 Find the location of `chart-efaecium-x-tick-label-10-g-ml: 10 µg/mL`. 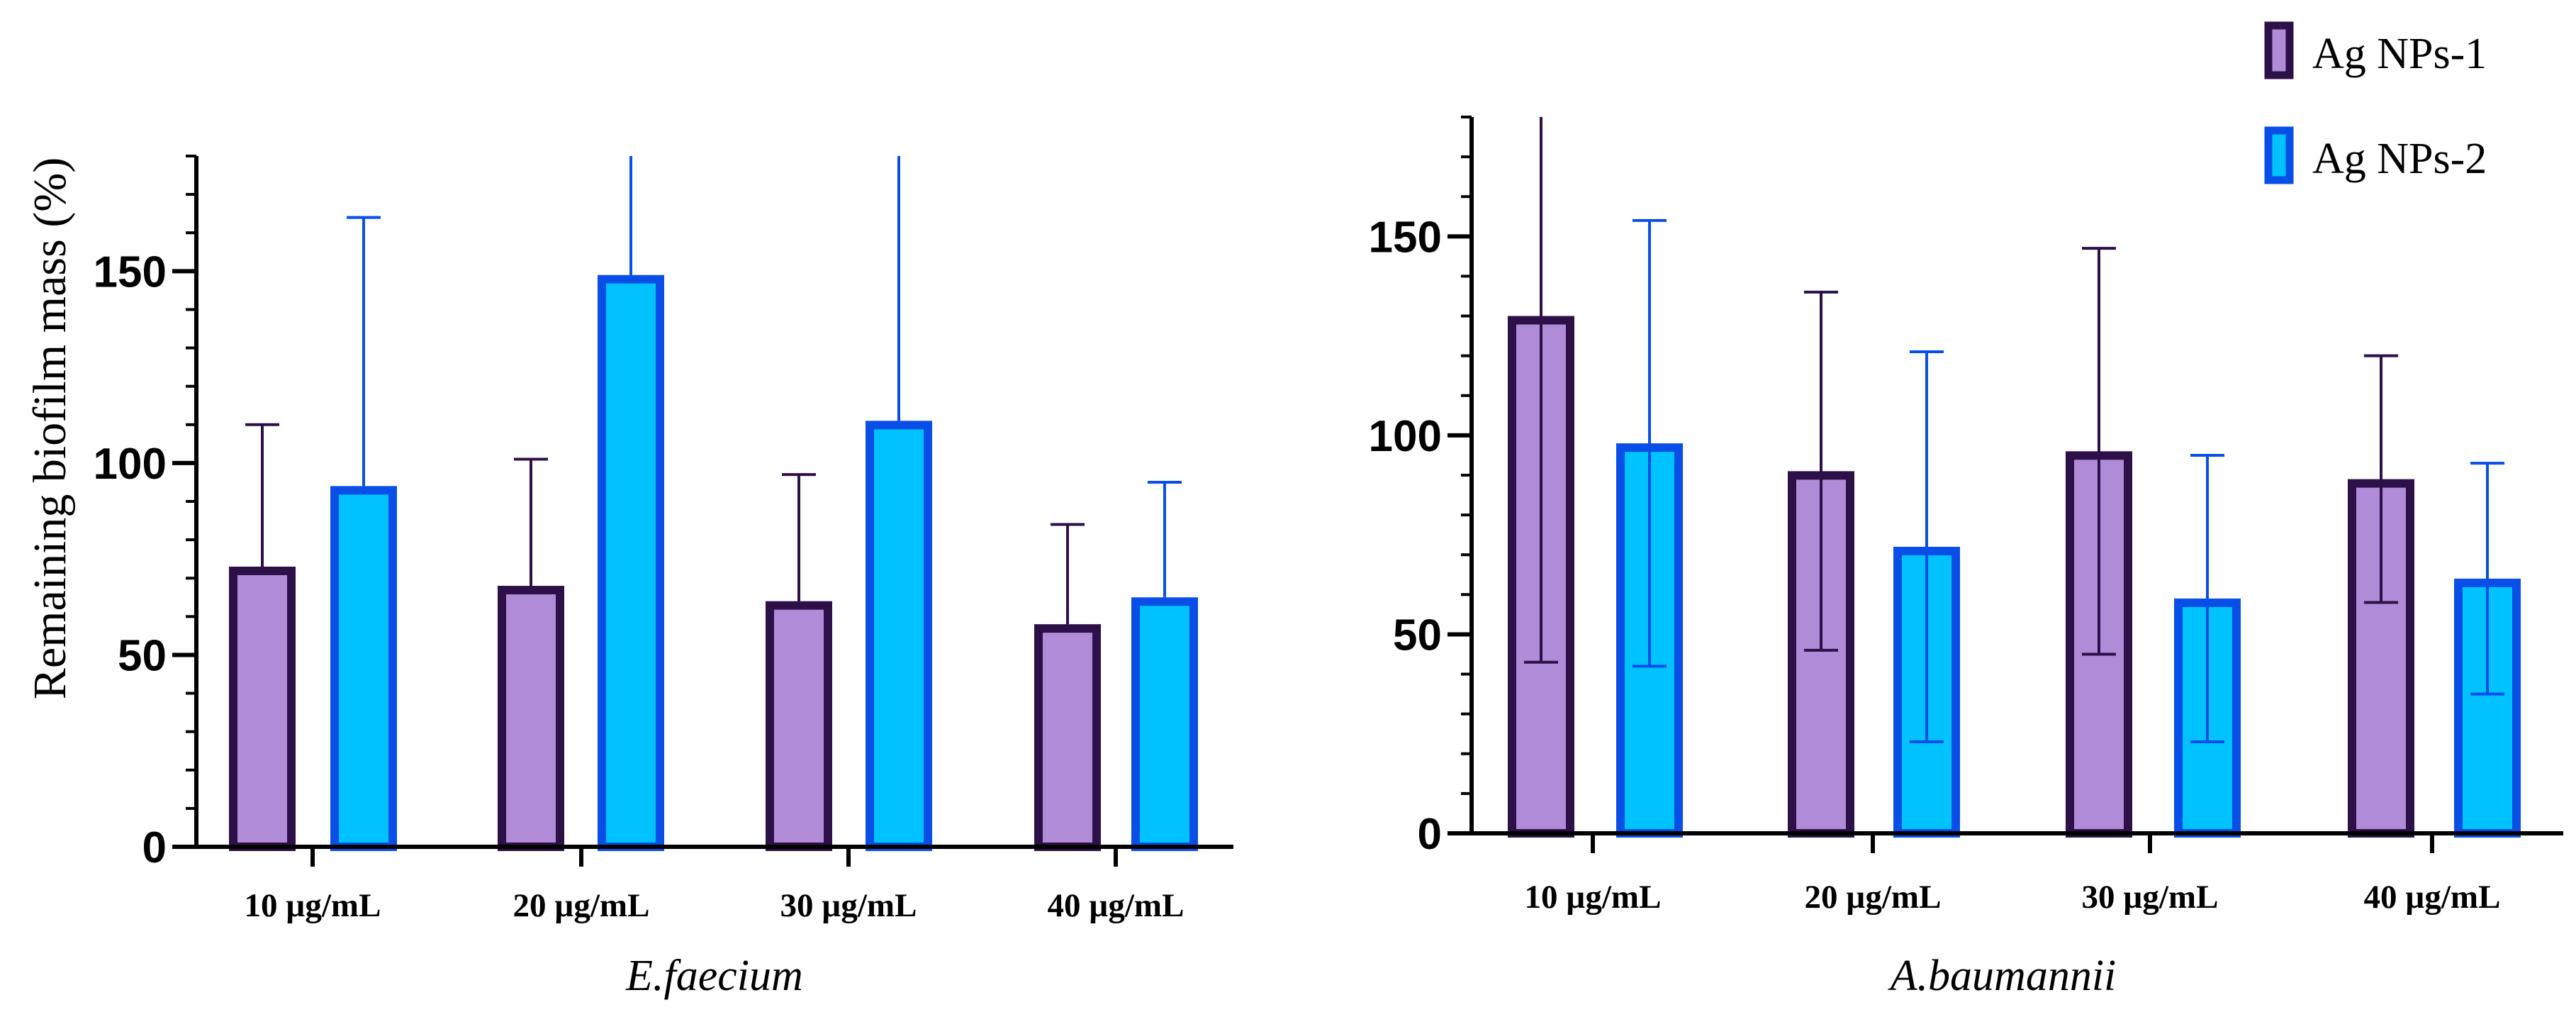

chart-efaecium-x-tick-label-10-g-ml: 10 µg/mL is located at coordinates (313, 905).